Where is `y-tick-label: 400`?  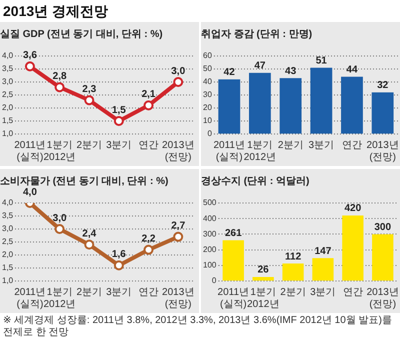 y-tick-label: 400 is located at coordinates (209, 218).